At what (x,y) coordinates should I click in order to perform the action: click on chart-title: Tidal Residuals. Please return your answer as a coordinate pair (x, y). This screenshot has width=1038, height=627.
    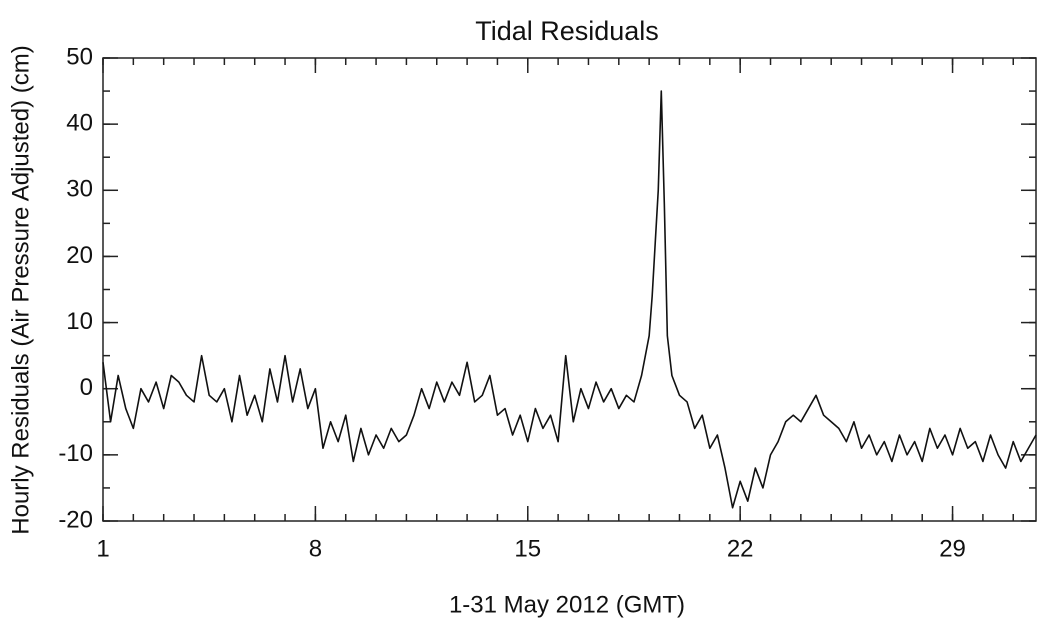
    Looking at the image, I should click on (567, 31).